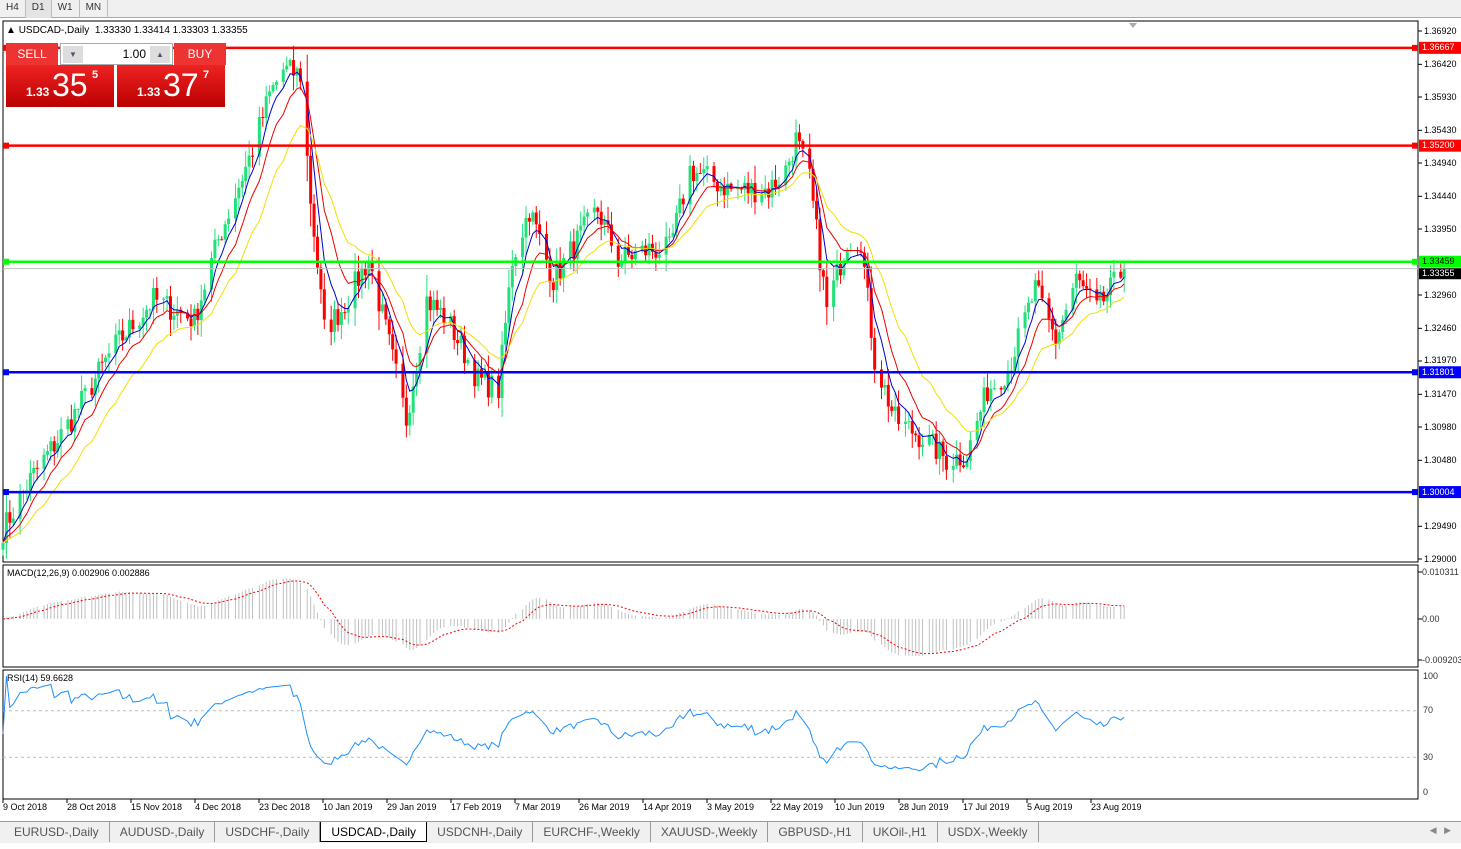 This screenshot has width=1461, height=849. I want to click on level-price-label: 1.31801, so click(1438, 371).